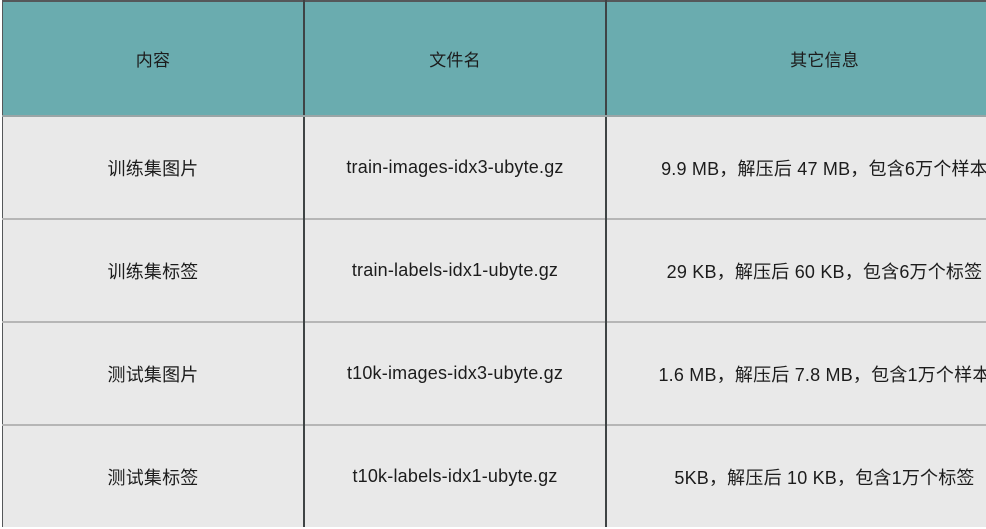 Image resolution: width=986 pixels, height=529 pixels. Describe the element at coordinates (796, 58) in the screenshot. I see `column-header-info: 其它信息` at that location.